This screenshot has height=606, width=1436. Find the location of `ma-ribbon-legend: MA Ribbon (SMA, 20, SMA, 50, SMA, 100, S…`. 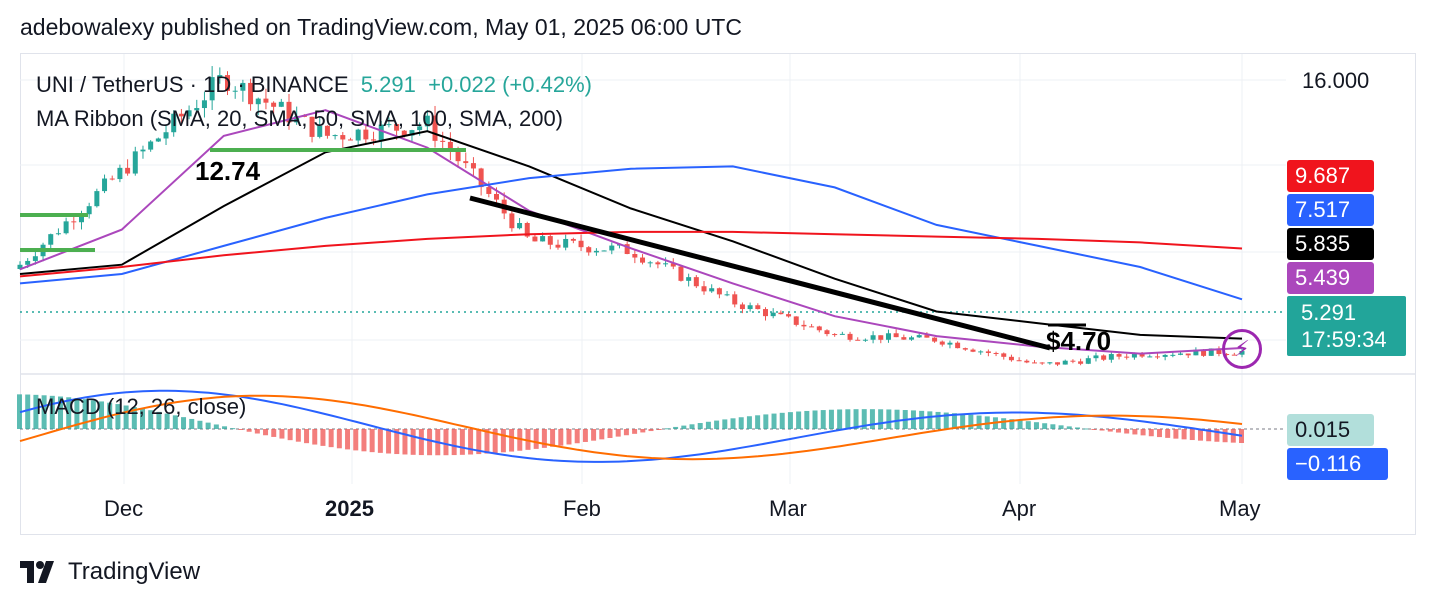

ma-ribbon-legend: MA Ribbon (SMA, 20, SMA, 50, SMA, 100, S… is located at coordinates (300, 118).